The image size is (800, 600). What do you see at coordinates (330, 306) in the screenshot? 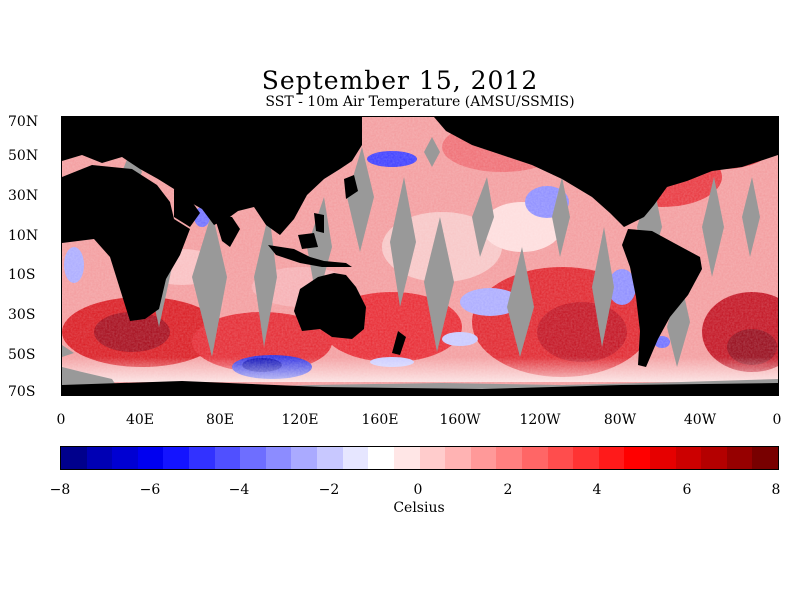
I see `australia` at bounding box center [330, 306].